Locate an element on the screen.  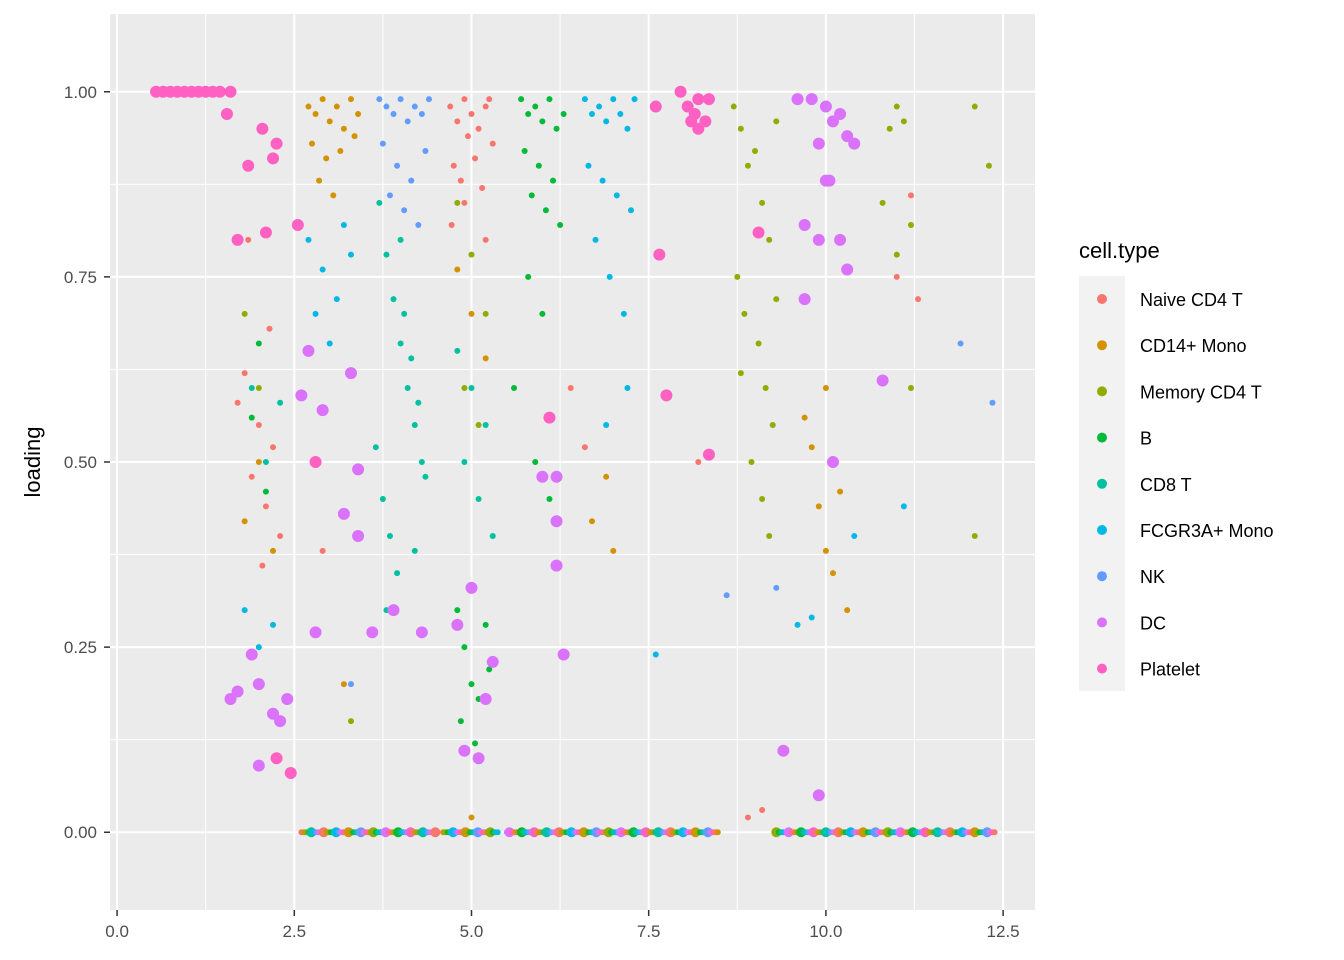
legend-label: Naive CD4 T is located at coordinates (1191, 300).